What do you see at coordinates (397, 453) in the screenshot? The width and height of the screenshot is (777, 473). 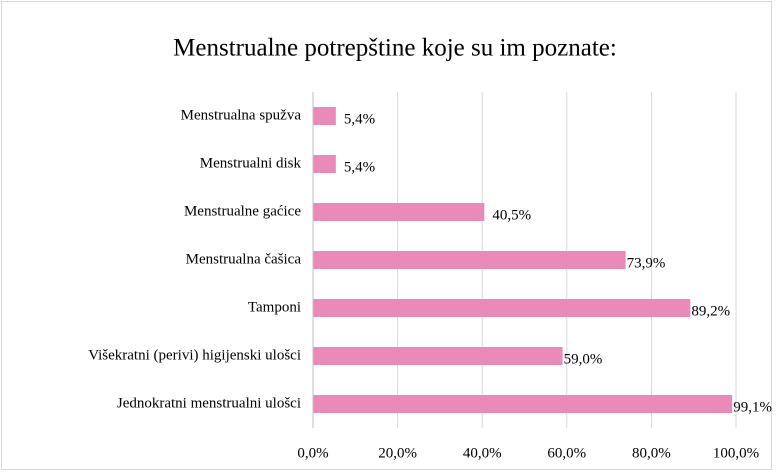 I see `x-tick-label: 20,0%` at bounding box center [397, 453].